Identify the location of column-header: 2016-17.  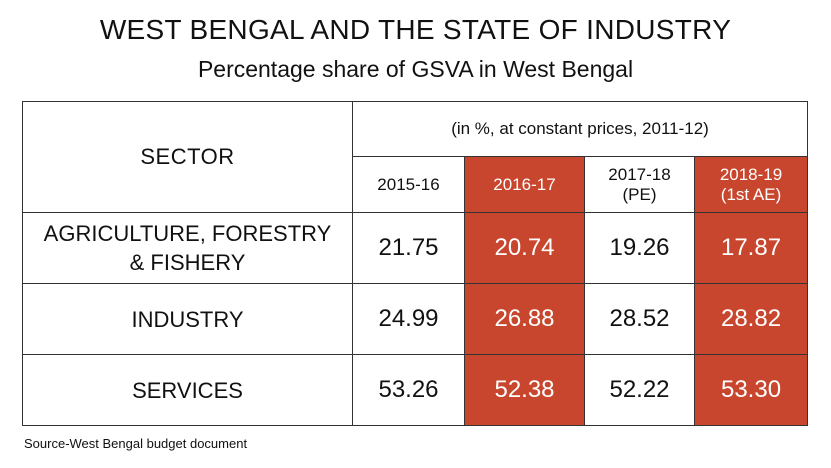
(524, 184).